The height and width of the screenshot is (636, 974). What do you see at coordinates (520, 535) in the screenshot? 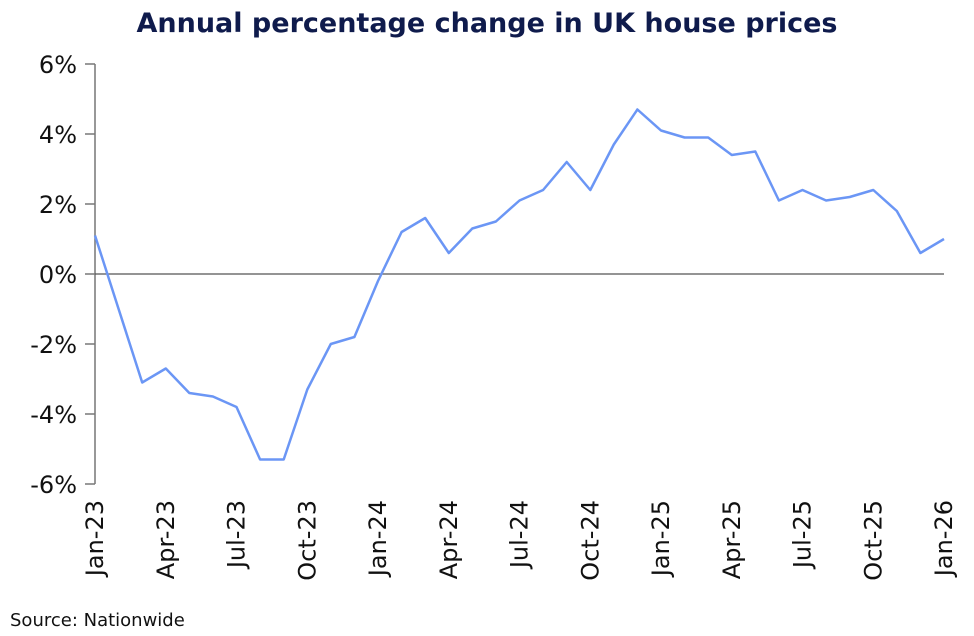
I see `x-tick-label: Jul-24` at bounding box center [520, 535].